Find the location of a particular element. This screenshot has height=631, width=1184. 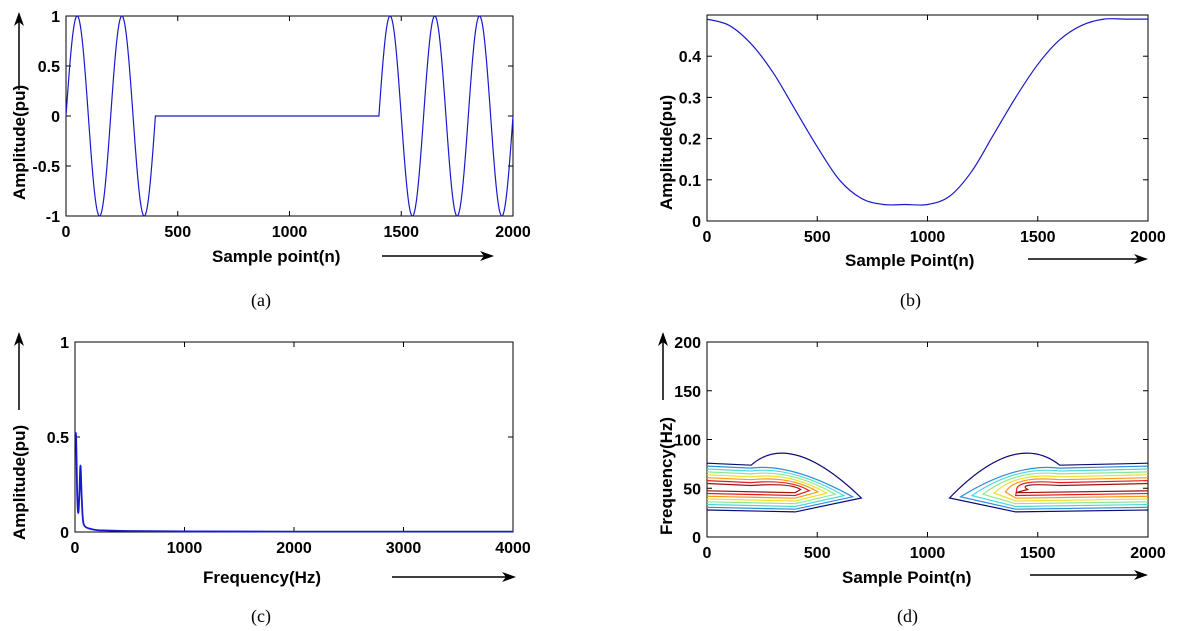

x-axis-label: Sample point(n) is located at coordinates (276, 256).